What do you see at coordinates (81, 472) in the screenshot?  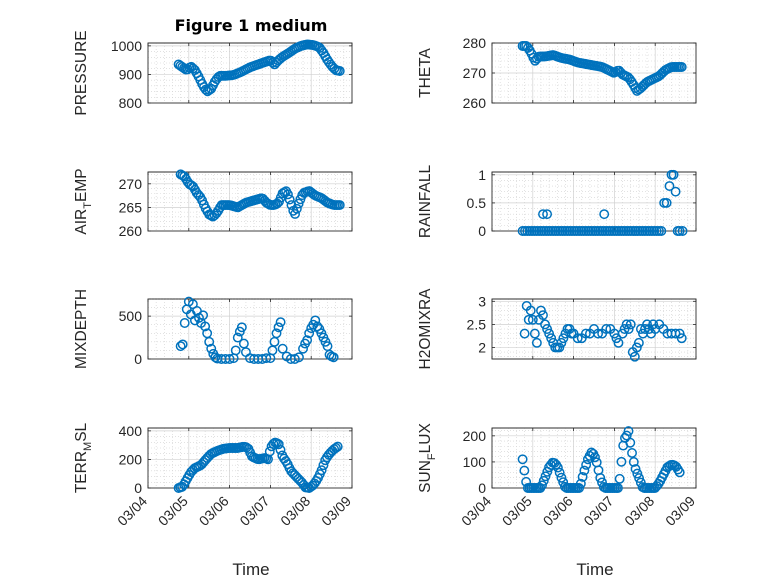 I see `y-axis-label-main: TERR` at bounding box center [81, 472].